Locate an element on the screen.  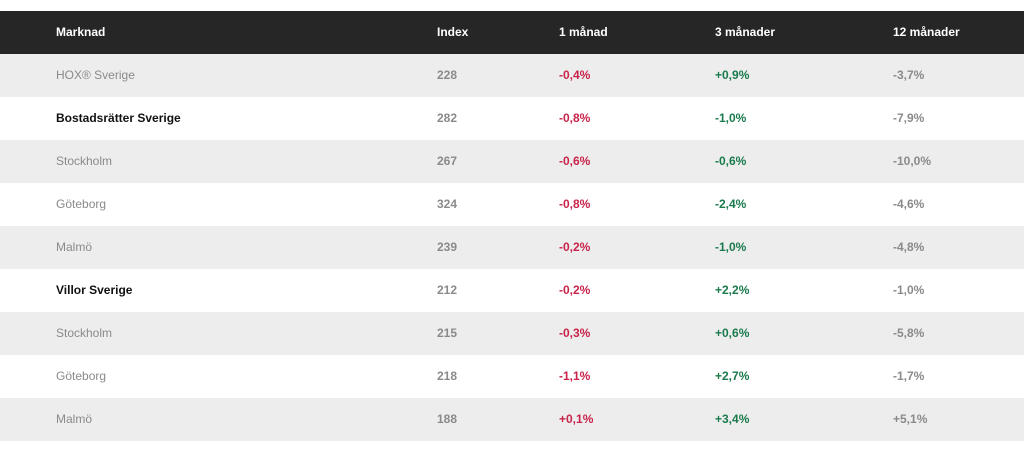
change-3-months: +2,7% is located at coordinates (732, 376).